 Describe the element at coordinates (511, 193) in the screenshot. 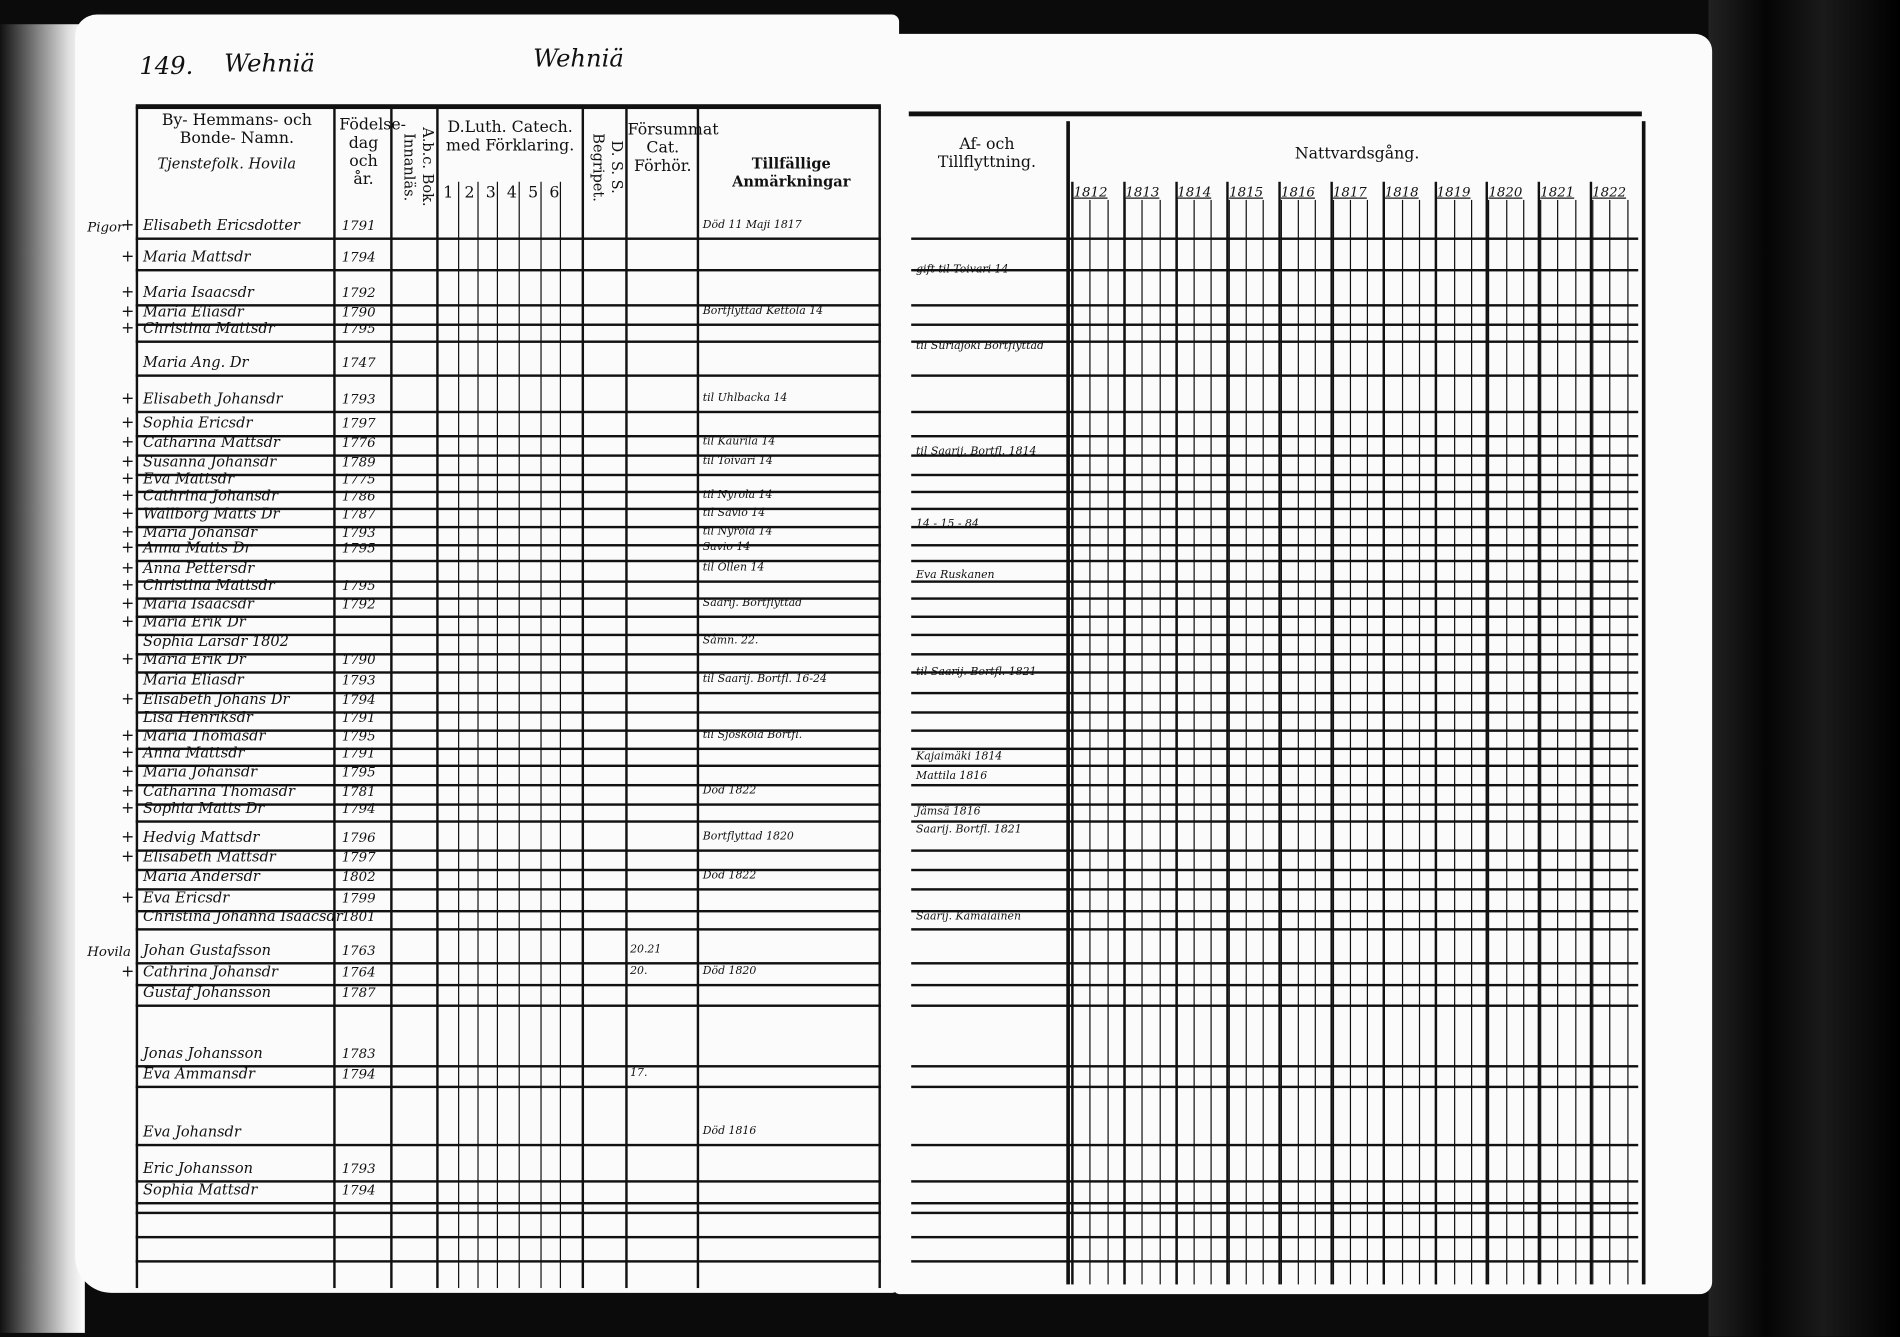

I see `catechism-part-label: 4` at that location.